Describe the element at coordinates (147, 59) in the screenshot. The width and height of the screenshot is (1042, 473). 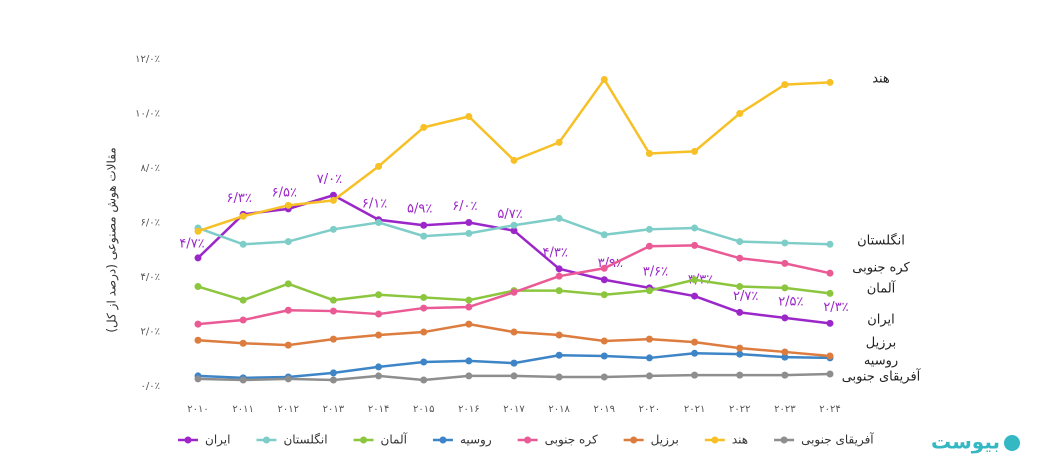
I see `y-tick-label: ۱۲/۰٪` at that location.